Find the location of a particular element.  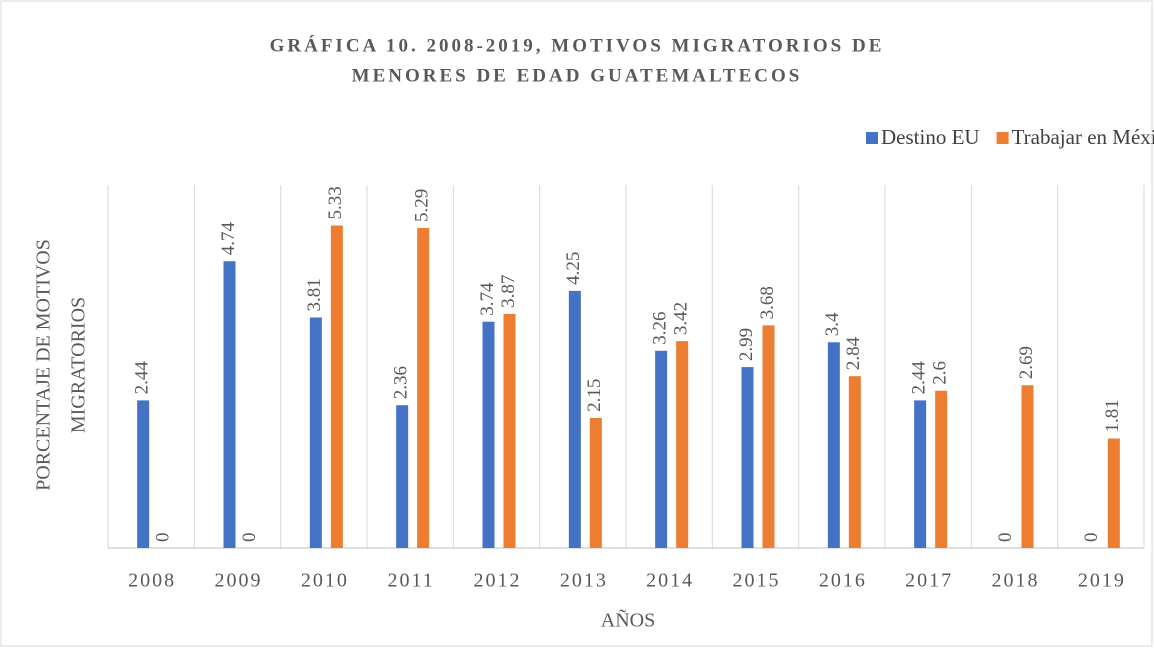

x-tick-label: 2019 is located at coordinates (1102, 581).